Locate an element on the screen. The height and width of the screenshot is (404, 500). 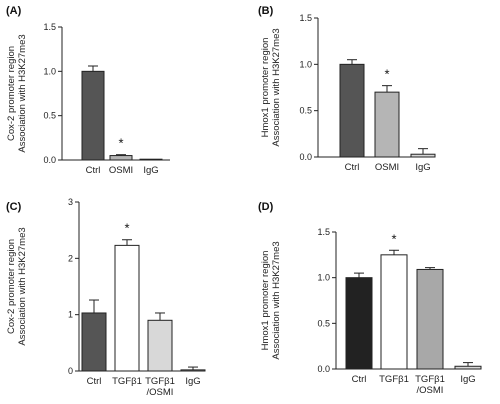
y-tick-label: 1 is located at coordinates (70, 315).